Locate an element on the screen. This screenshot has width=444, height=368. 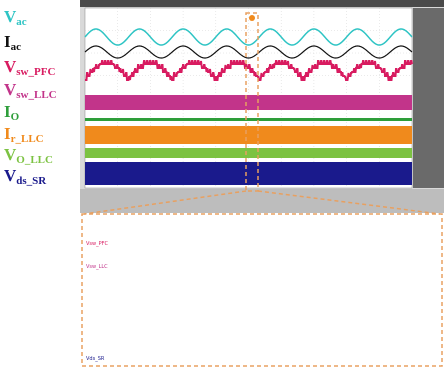
signal-label: Ir_LLC is located at coordinates (24, 136).